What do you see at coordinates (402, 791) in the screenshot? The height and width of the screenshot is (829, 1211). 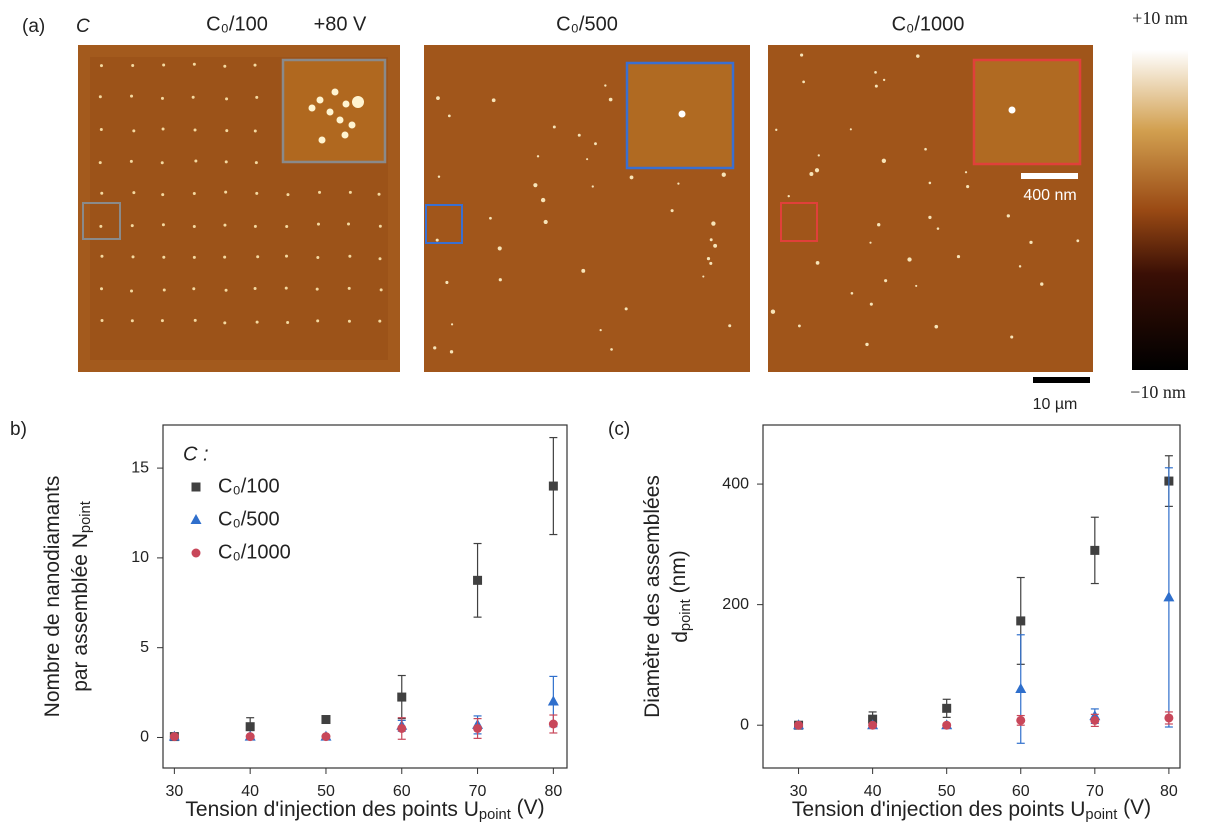 I see `x-tick-label: 60` at bounding box center [402, 791].